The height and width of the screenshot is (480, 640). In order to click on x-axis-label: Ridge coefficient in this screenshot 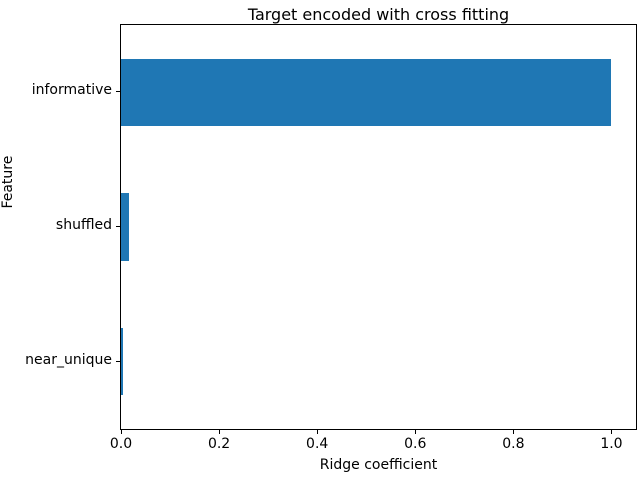, I will do `click(378, 465)`.